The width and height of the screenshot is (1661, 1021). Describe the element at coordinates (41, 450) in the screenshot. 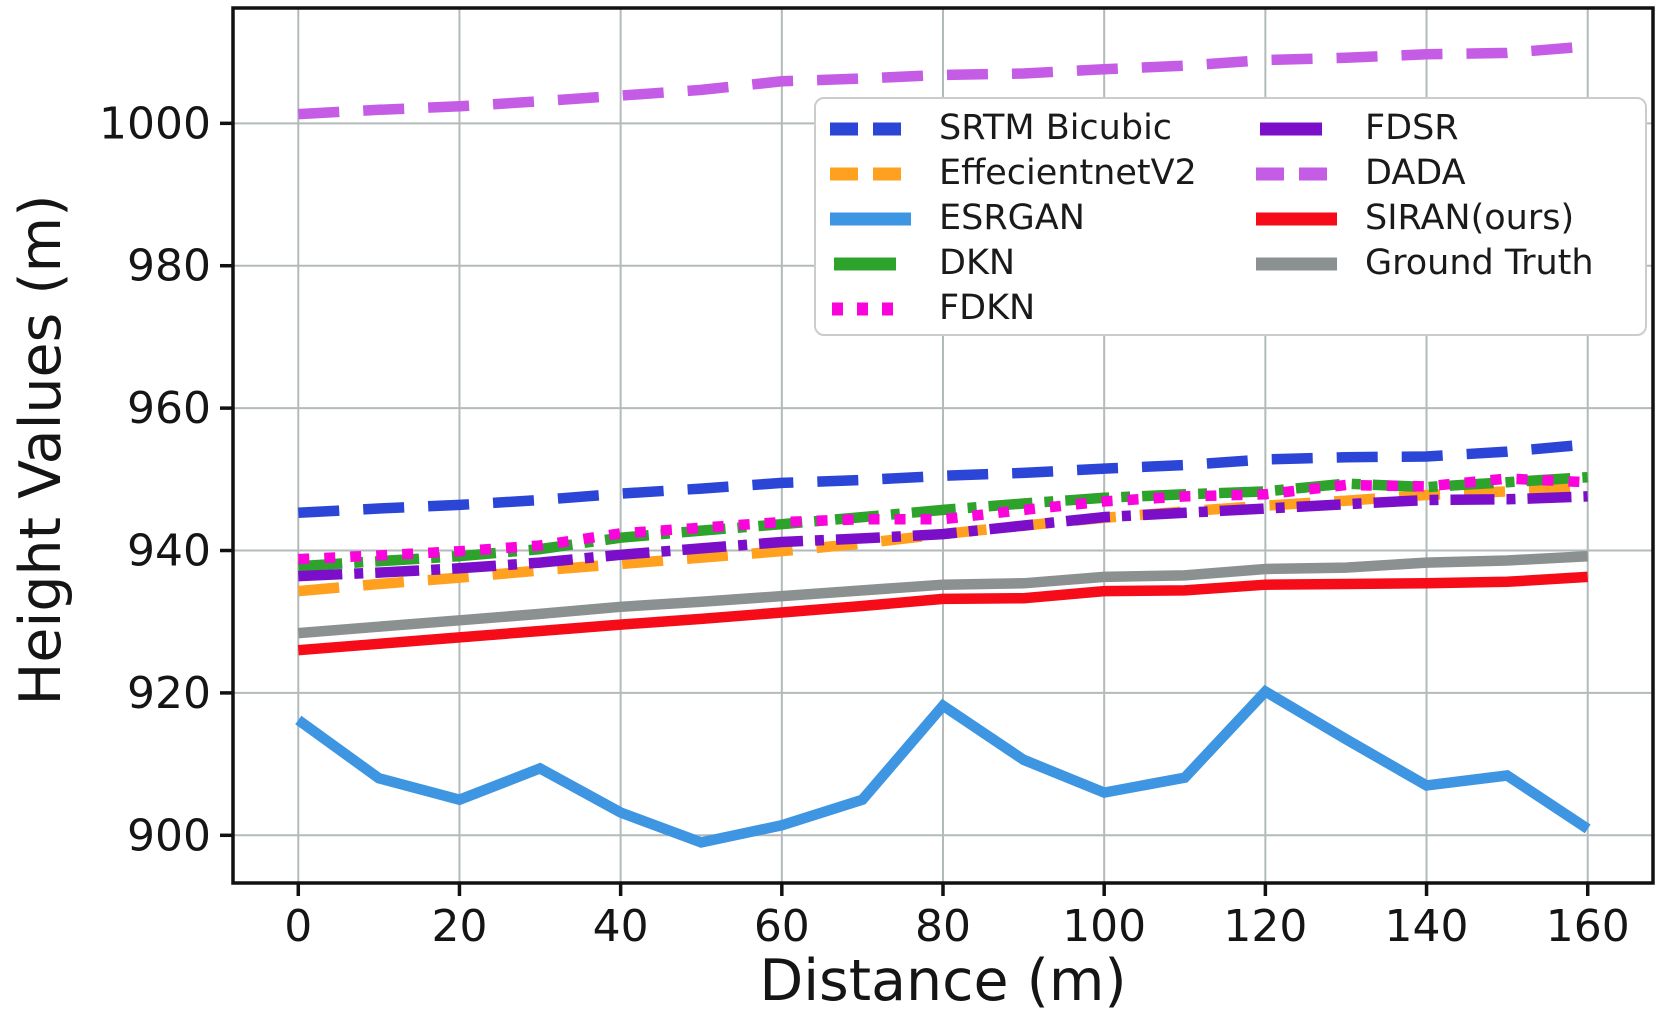

I see `y-axis-label: Height Values (m)` at that location.